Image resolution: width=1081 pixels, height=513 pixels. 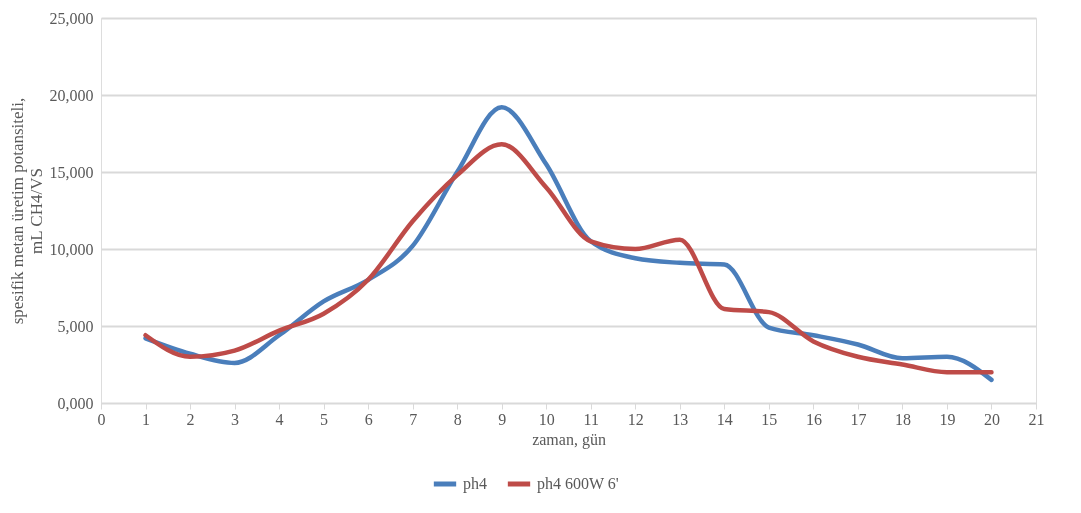 What do you see at coordinates (858, 419) in the screenshot?
I see `x-tick-label: 17` at bounding box center [858, 419].